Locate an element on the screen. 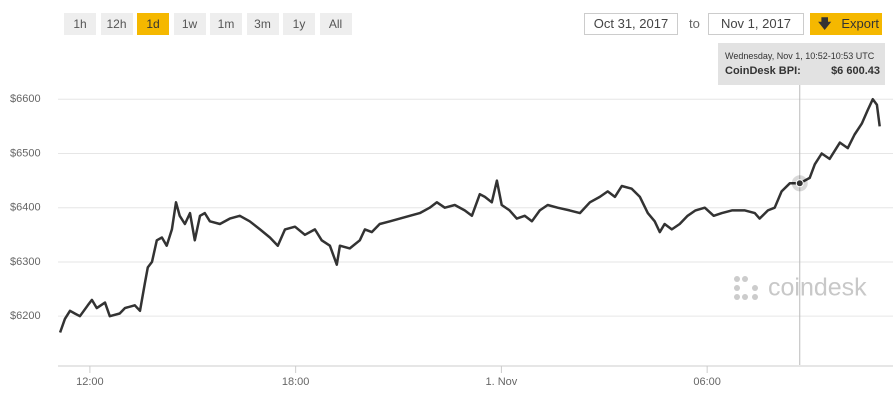 This screenshot has width=893, height=405. range-button: All is located at coordinates (335, 24).